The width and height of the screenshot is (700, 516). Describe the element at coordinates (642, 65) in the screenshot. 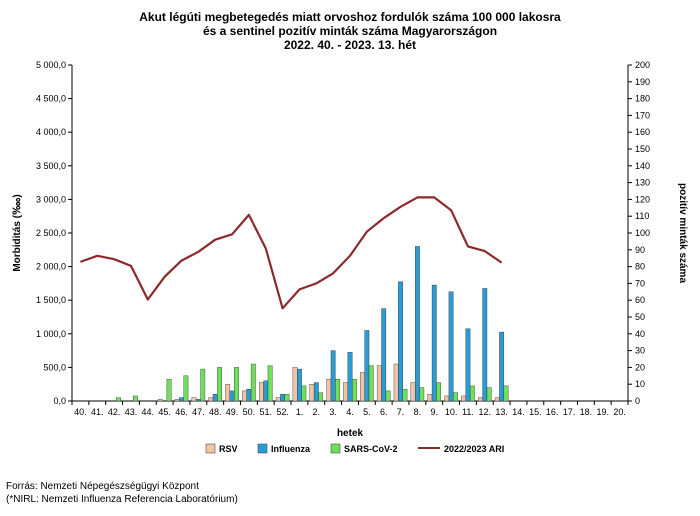

I see `right-tick-label: 200` at that location.